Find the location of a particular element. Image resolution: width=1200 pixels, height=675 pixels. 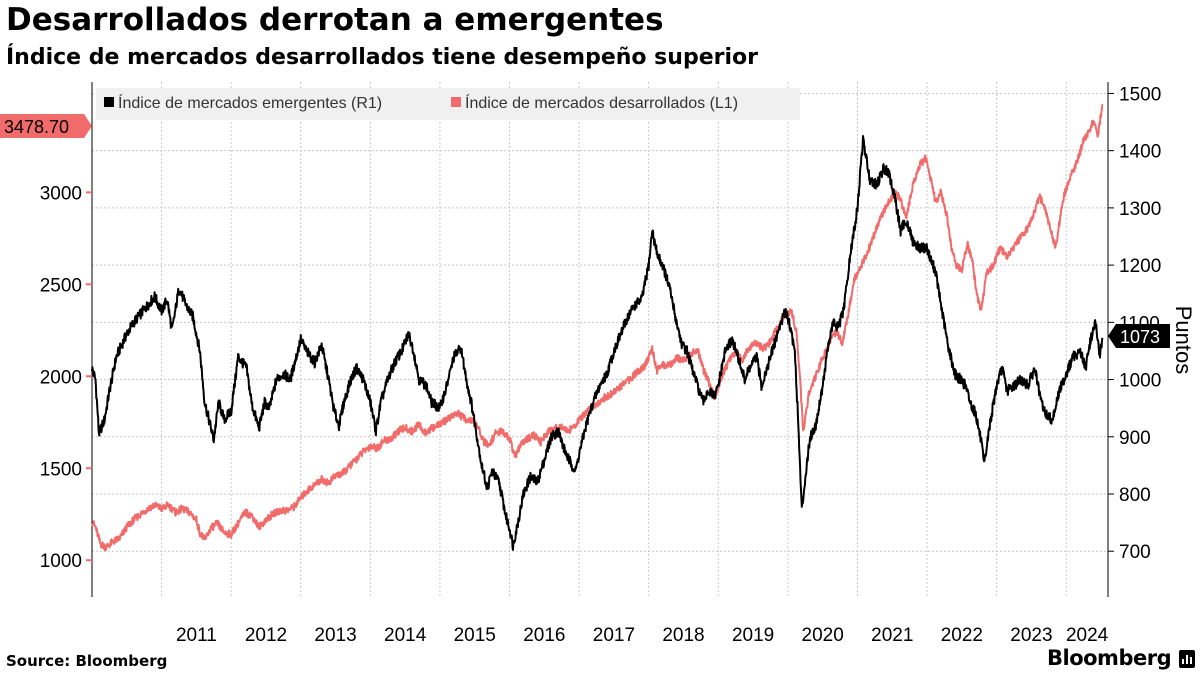

last-value-tag-emerging: 1073 is located at coordinates (1139, 336).